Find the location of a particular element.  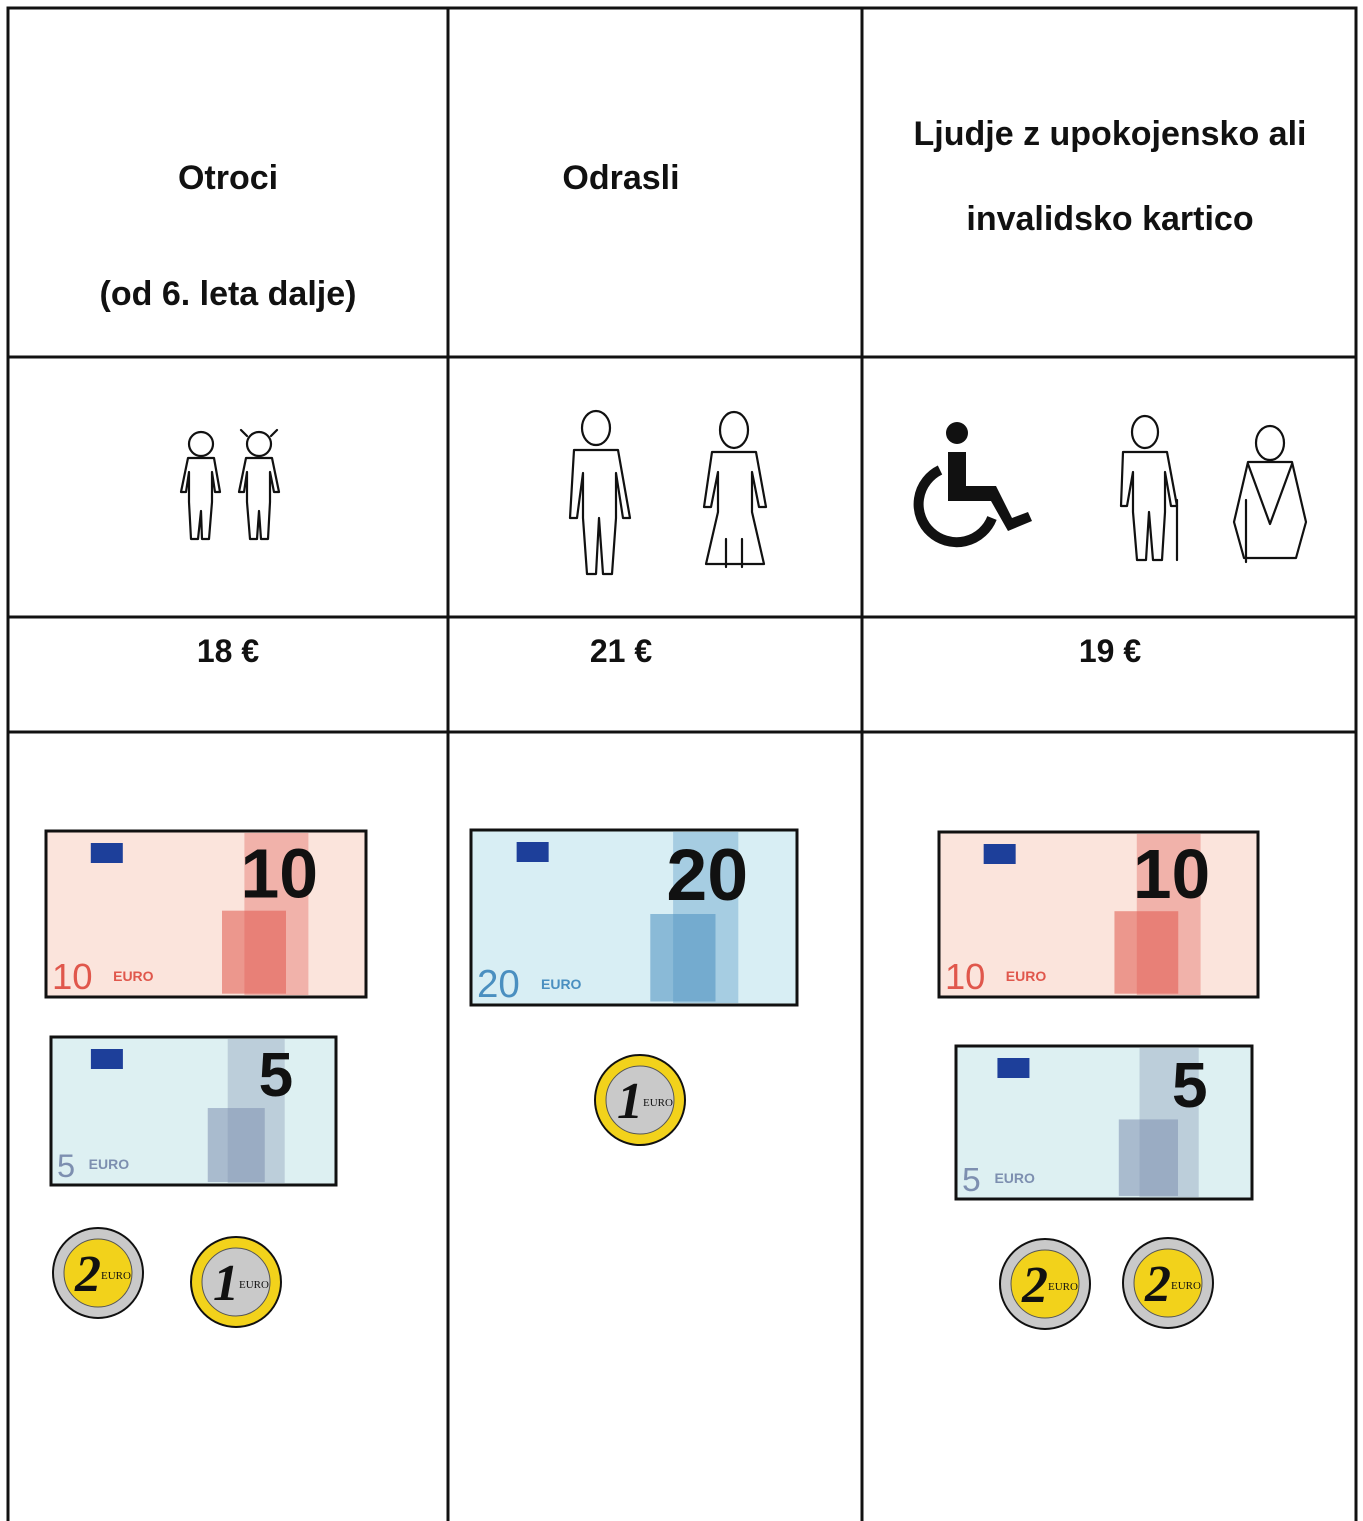

column-header: (od 6. leta dalje) is located at coordinates (228, 294).